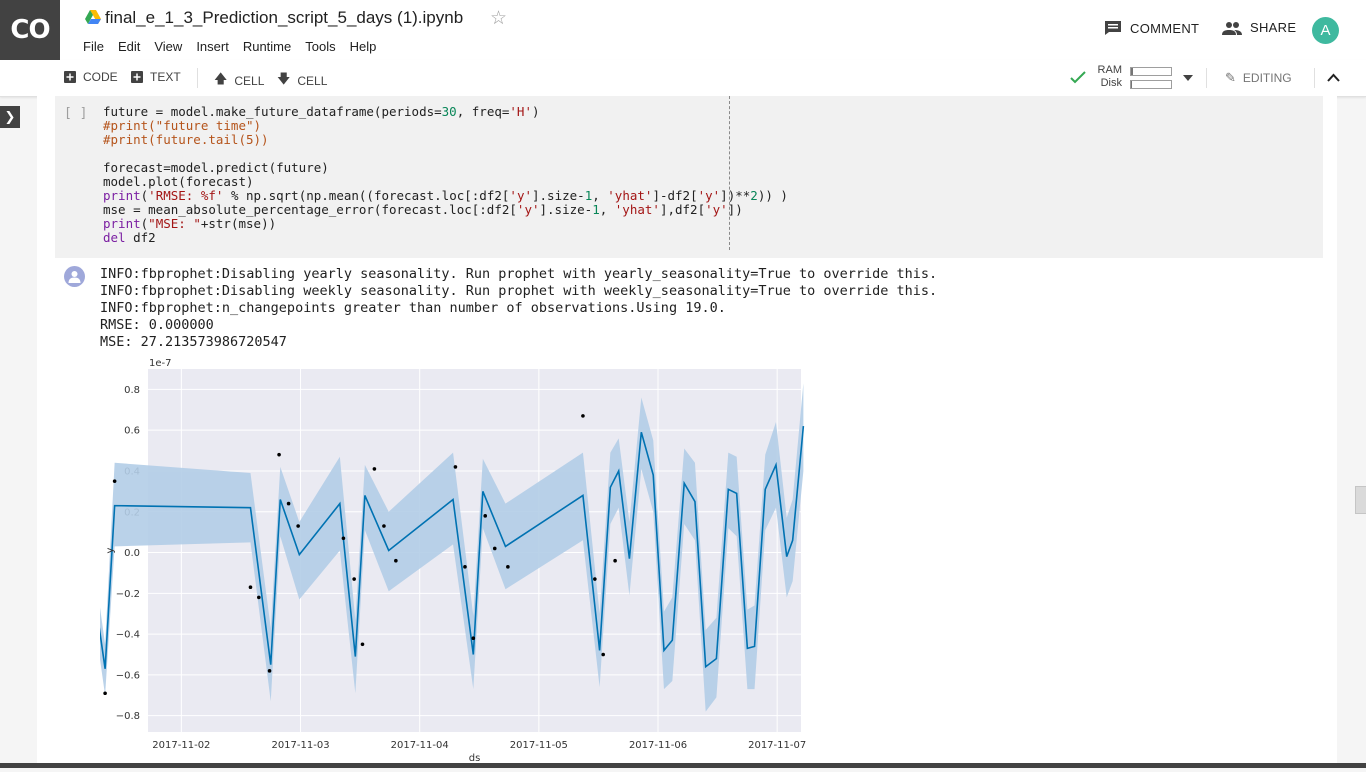 This screenshot has height=772, width=1366. Describe the element at coordinates (1230, 77) in the screenshot. I see `pencil-icon: ✎` at that location.